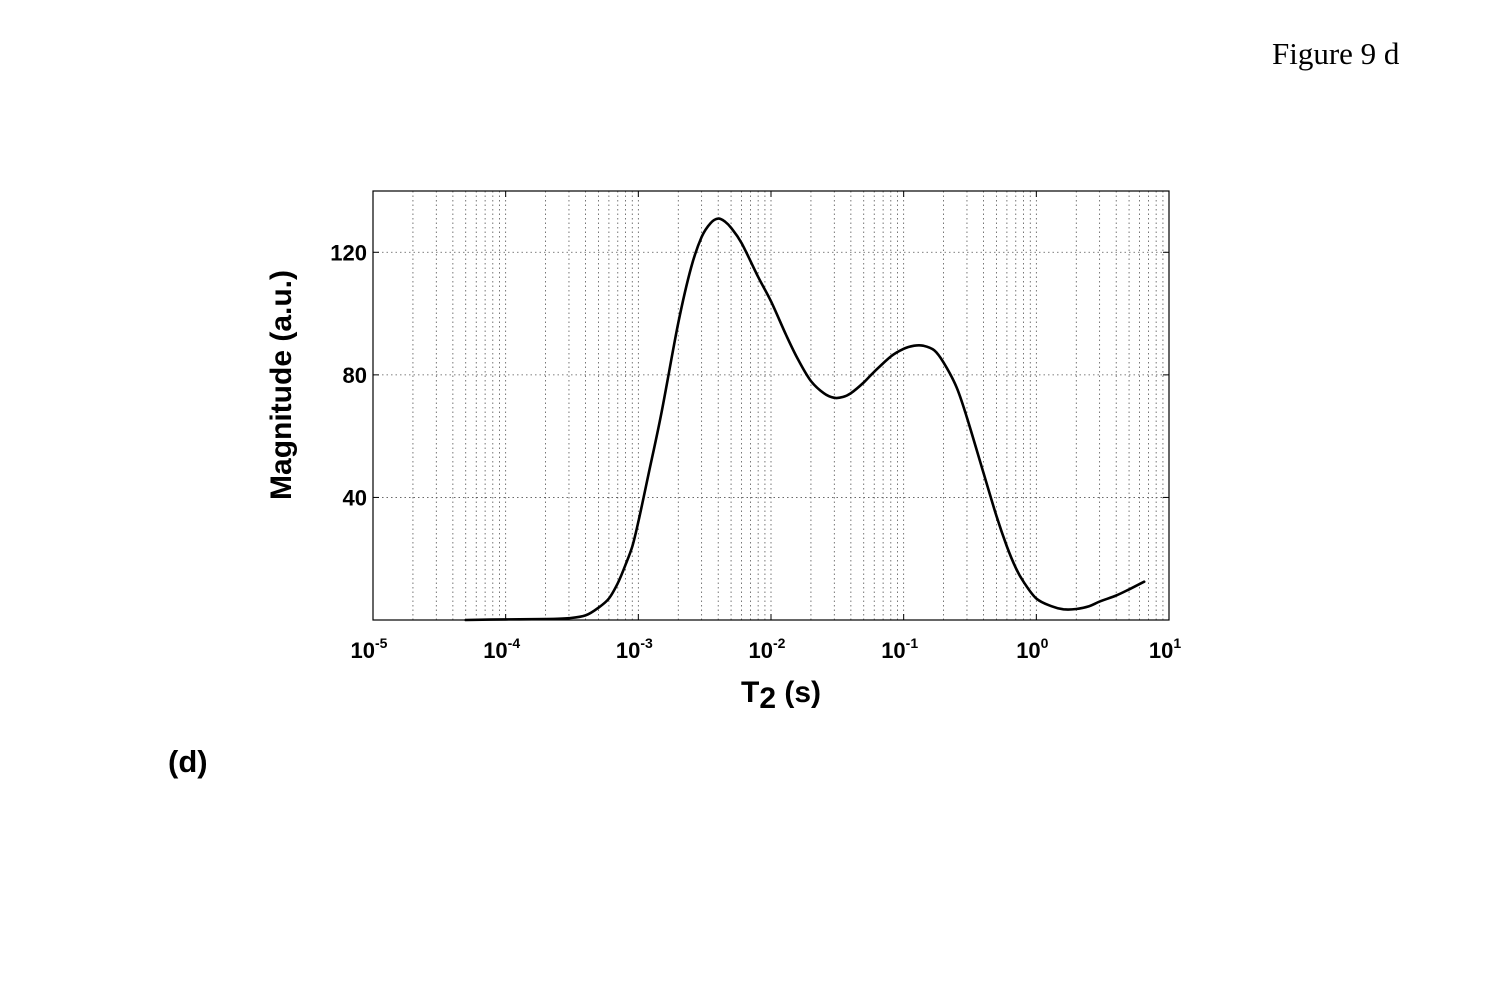 Image resolution: width=1500 pixels, height=1000 pixels. Describe the element at coordinates (1336, 53) in the screenshot. I see `figure-caption: Figure 9 d` at that location.